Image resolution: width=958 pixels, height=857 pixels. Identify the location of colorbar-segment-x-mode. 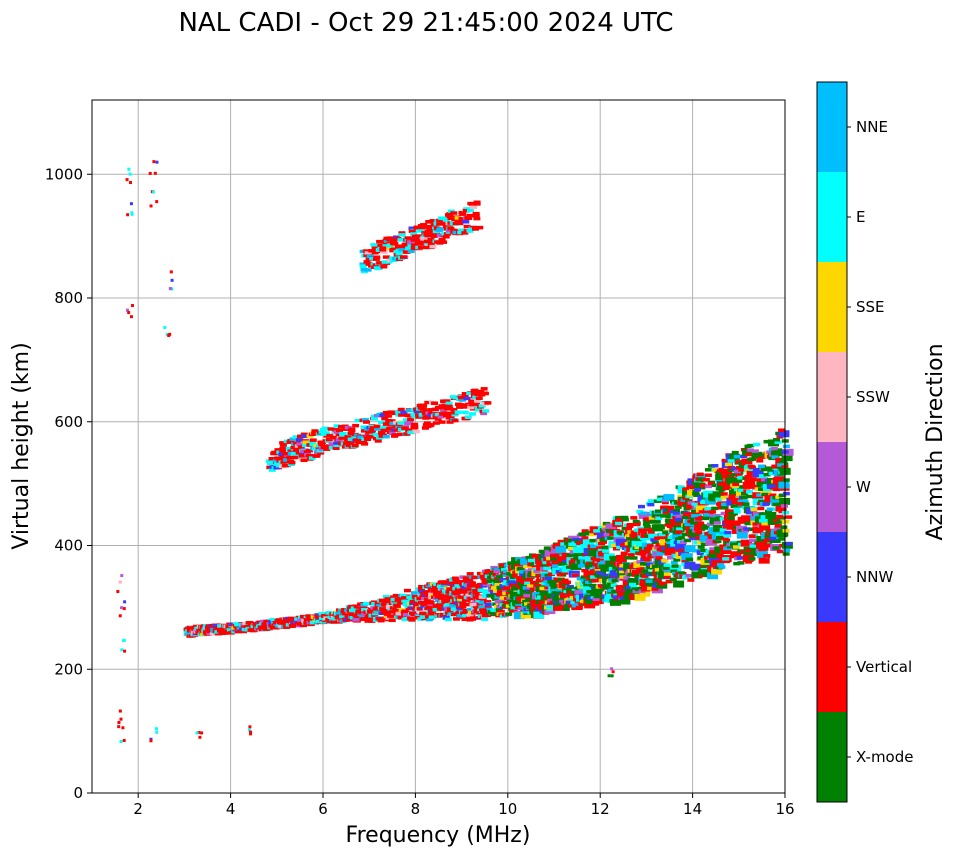
(832, 757).